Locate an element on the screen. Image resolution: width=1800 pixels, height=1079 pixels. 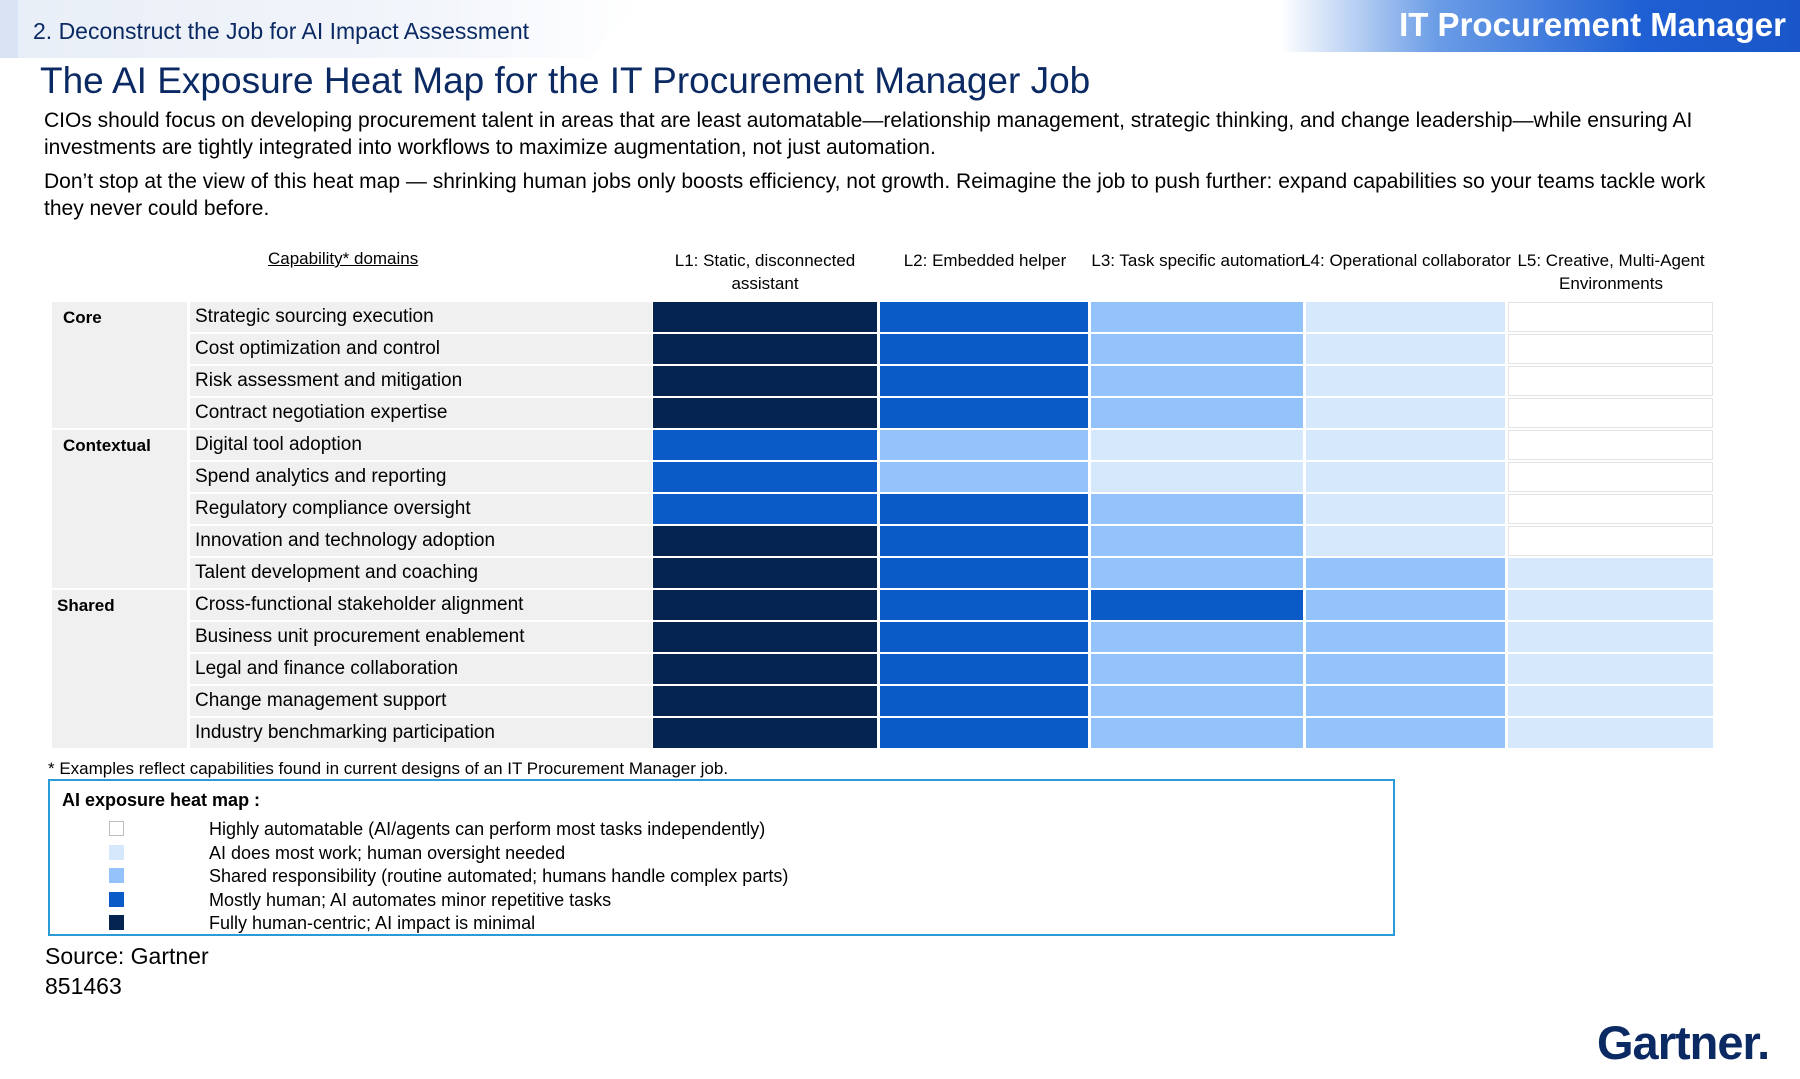
row-label: Business unit procurement enablement is located at coordinates (421, 637).